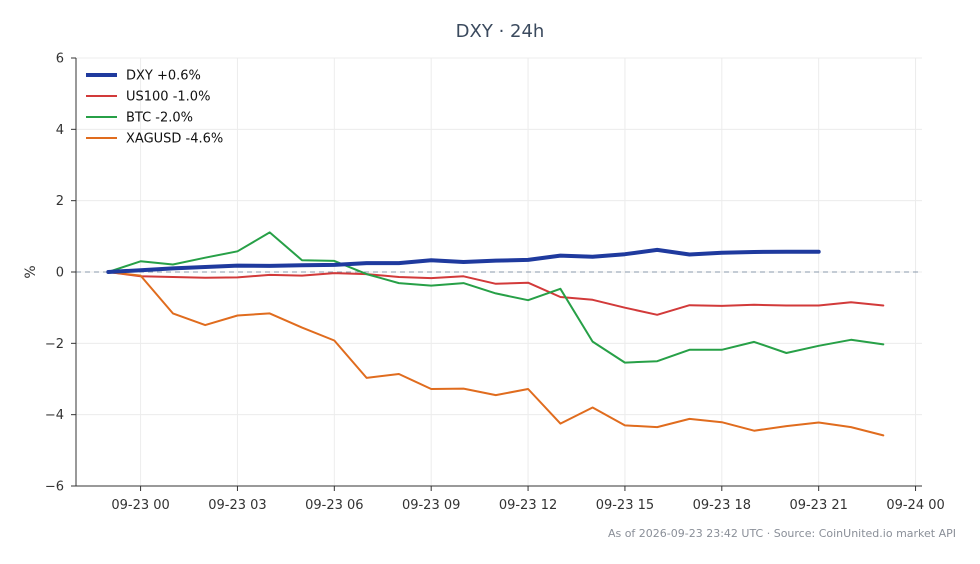 The height and width of the screenshot is (564, 980). Describe the element at coordinates (163, 76) in the screenshot. I see `legend-label-dxy: DXY +0.6%` at that location.